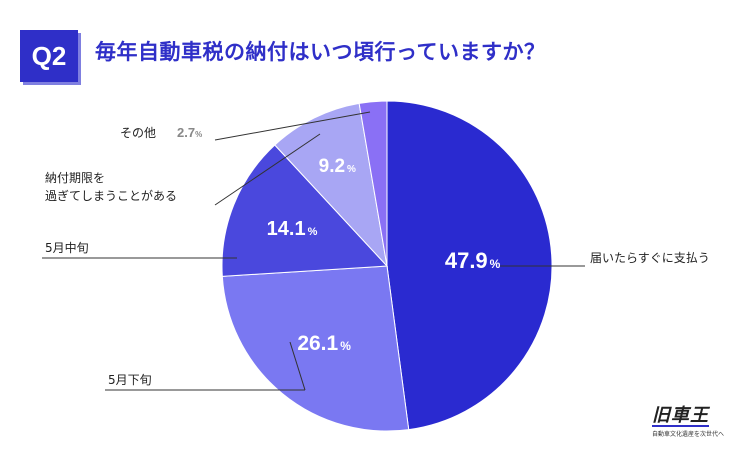 The height and width of the screenshot is (450, 750). What do you see at coordinates (473, 260) in the screenshot?
I see `pct-label-0: 47.9%` at bounding box center [473, 260].